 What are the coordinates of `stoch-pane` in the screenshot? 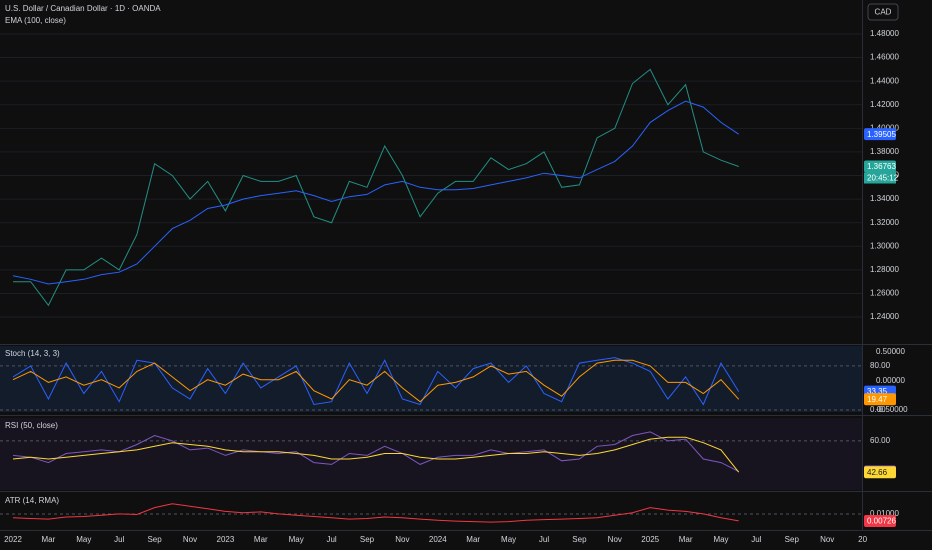 It's located at (431, 379).